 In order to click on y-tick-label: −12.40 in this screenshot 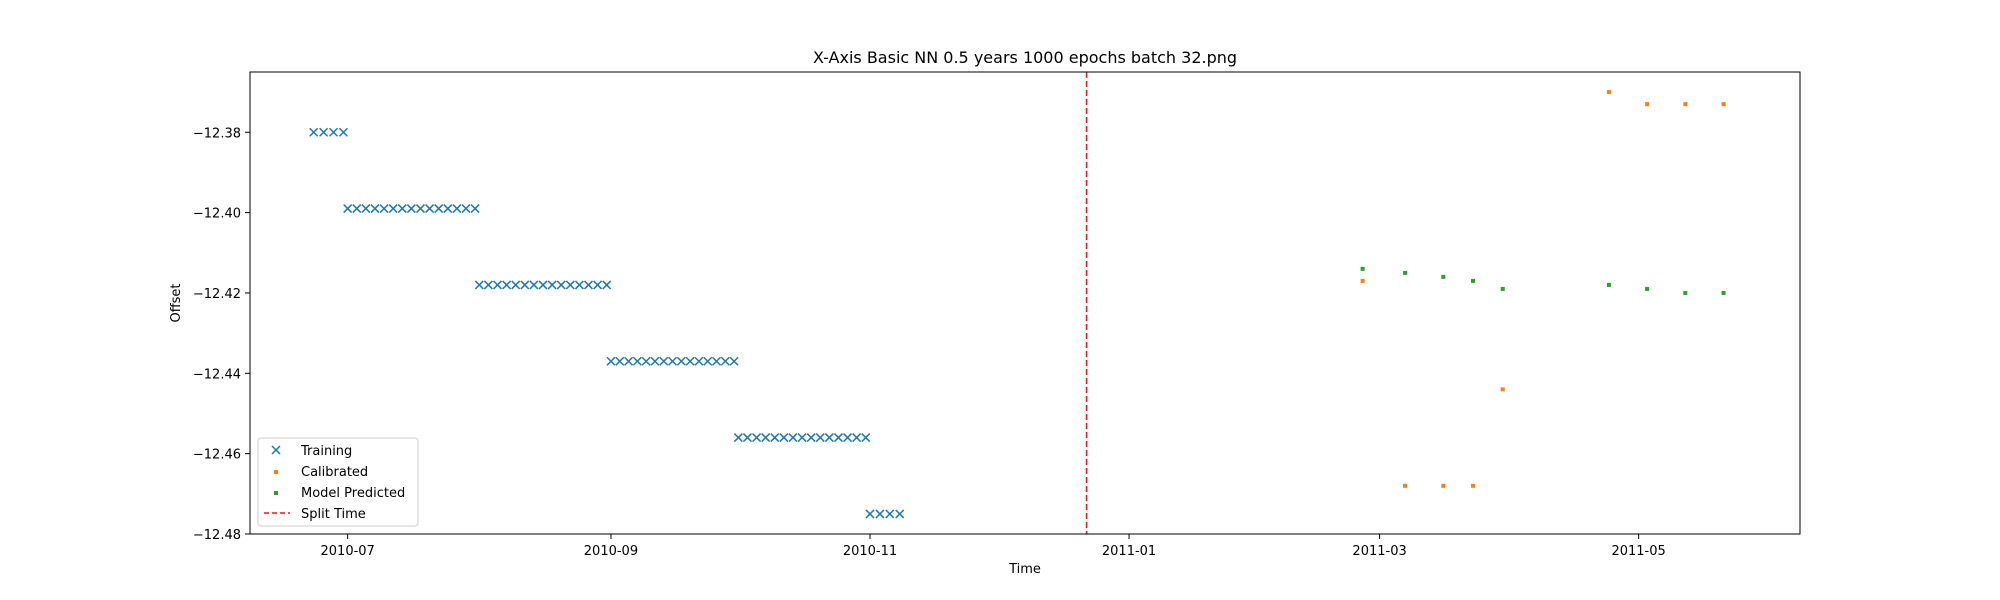, I will do `click(217, 214)`.